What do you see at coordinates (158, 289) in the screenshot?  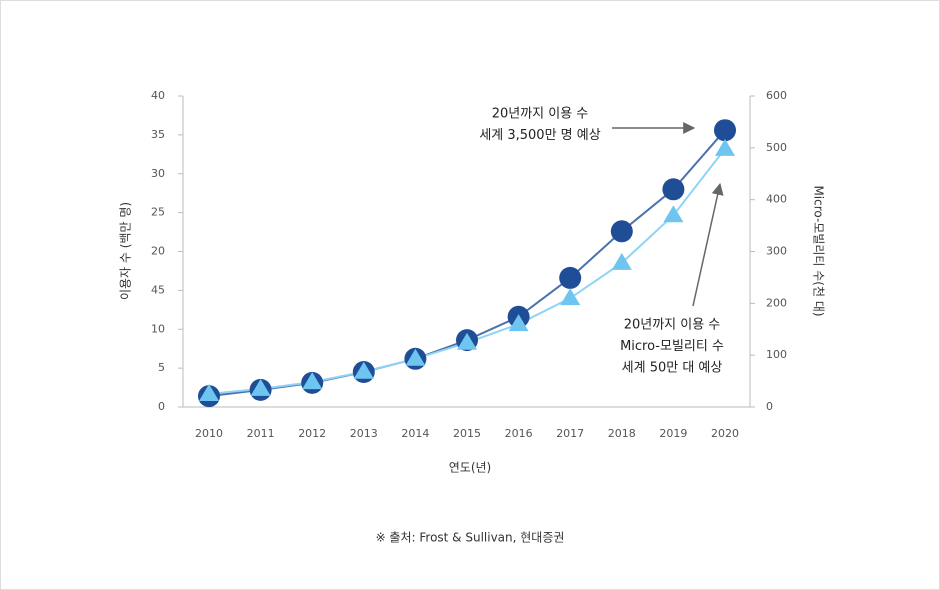 I see `y-tick-label: 45` at bounding box center [158, 289].